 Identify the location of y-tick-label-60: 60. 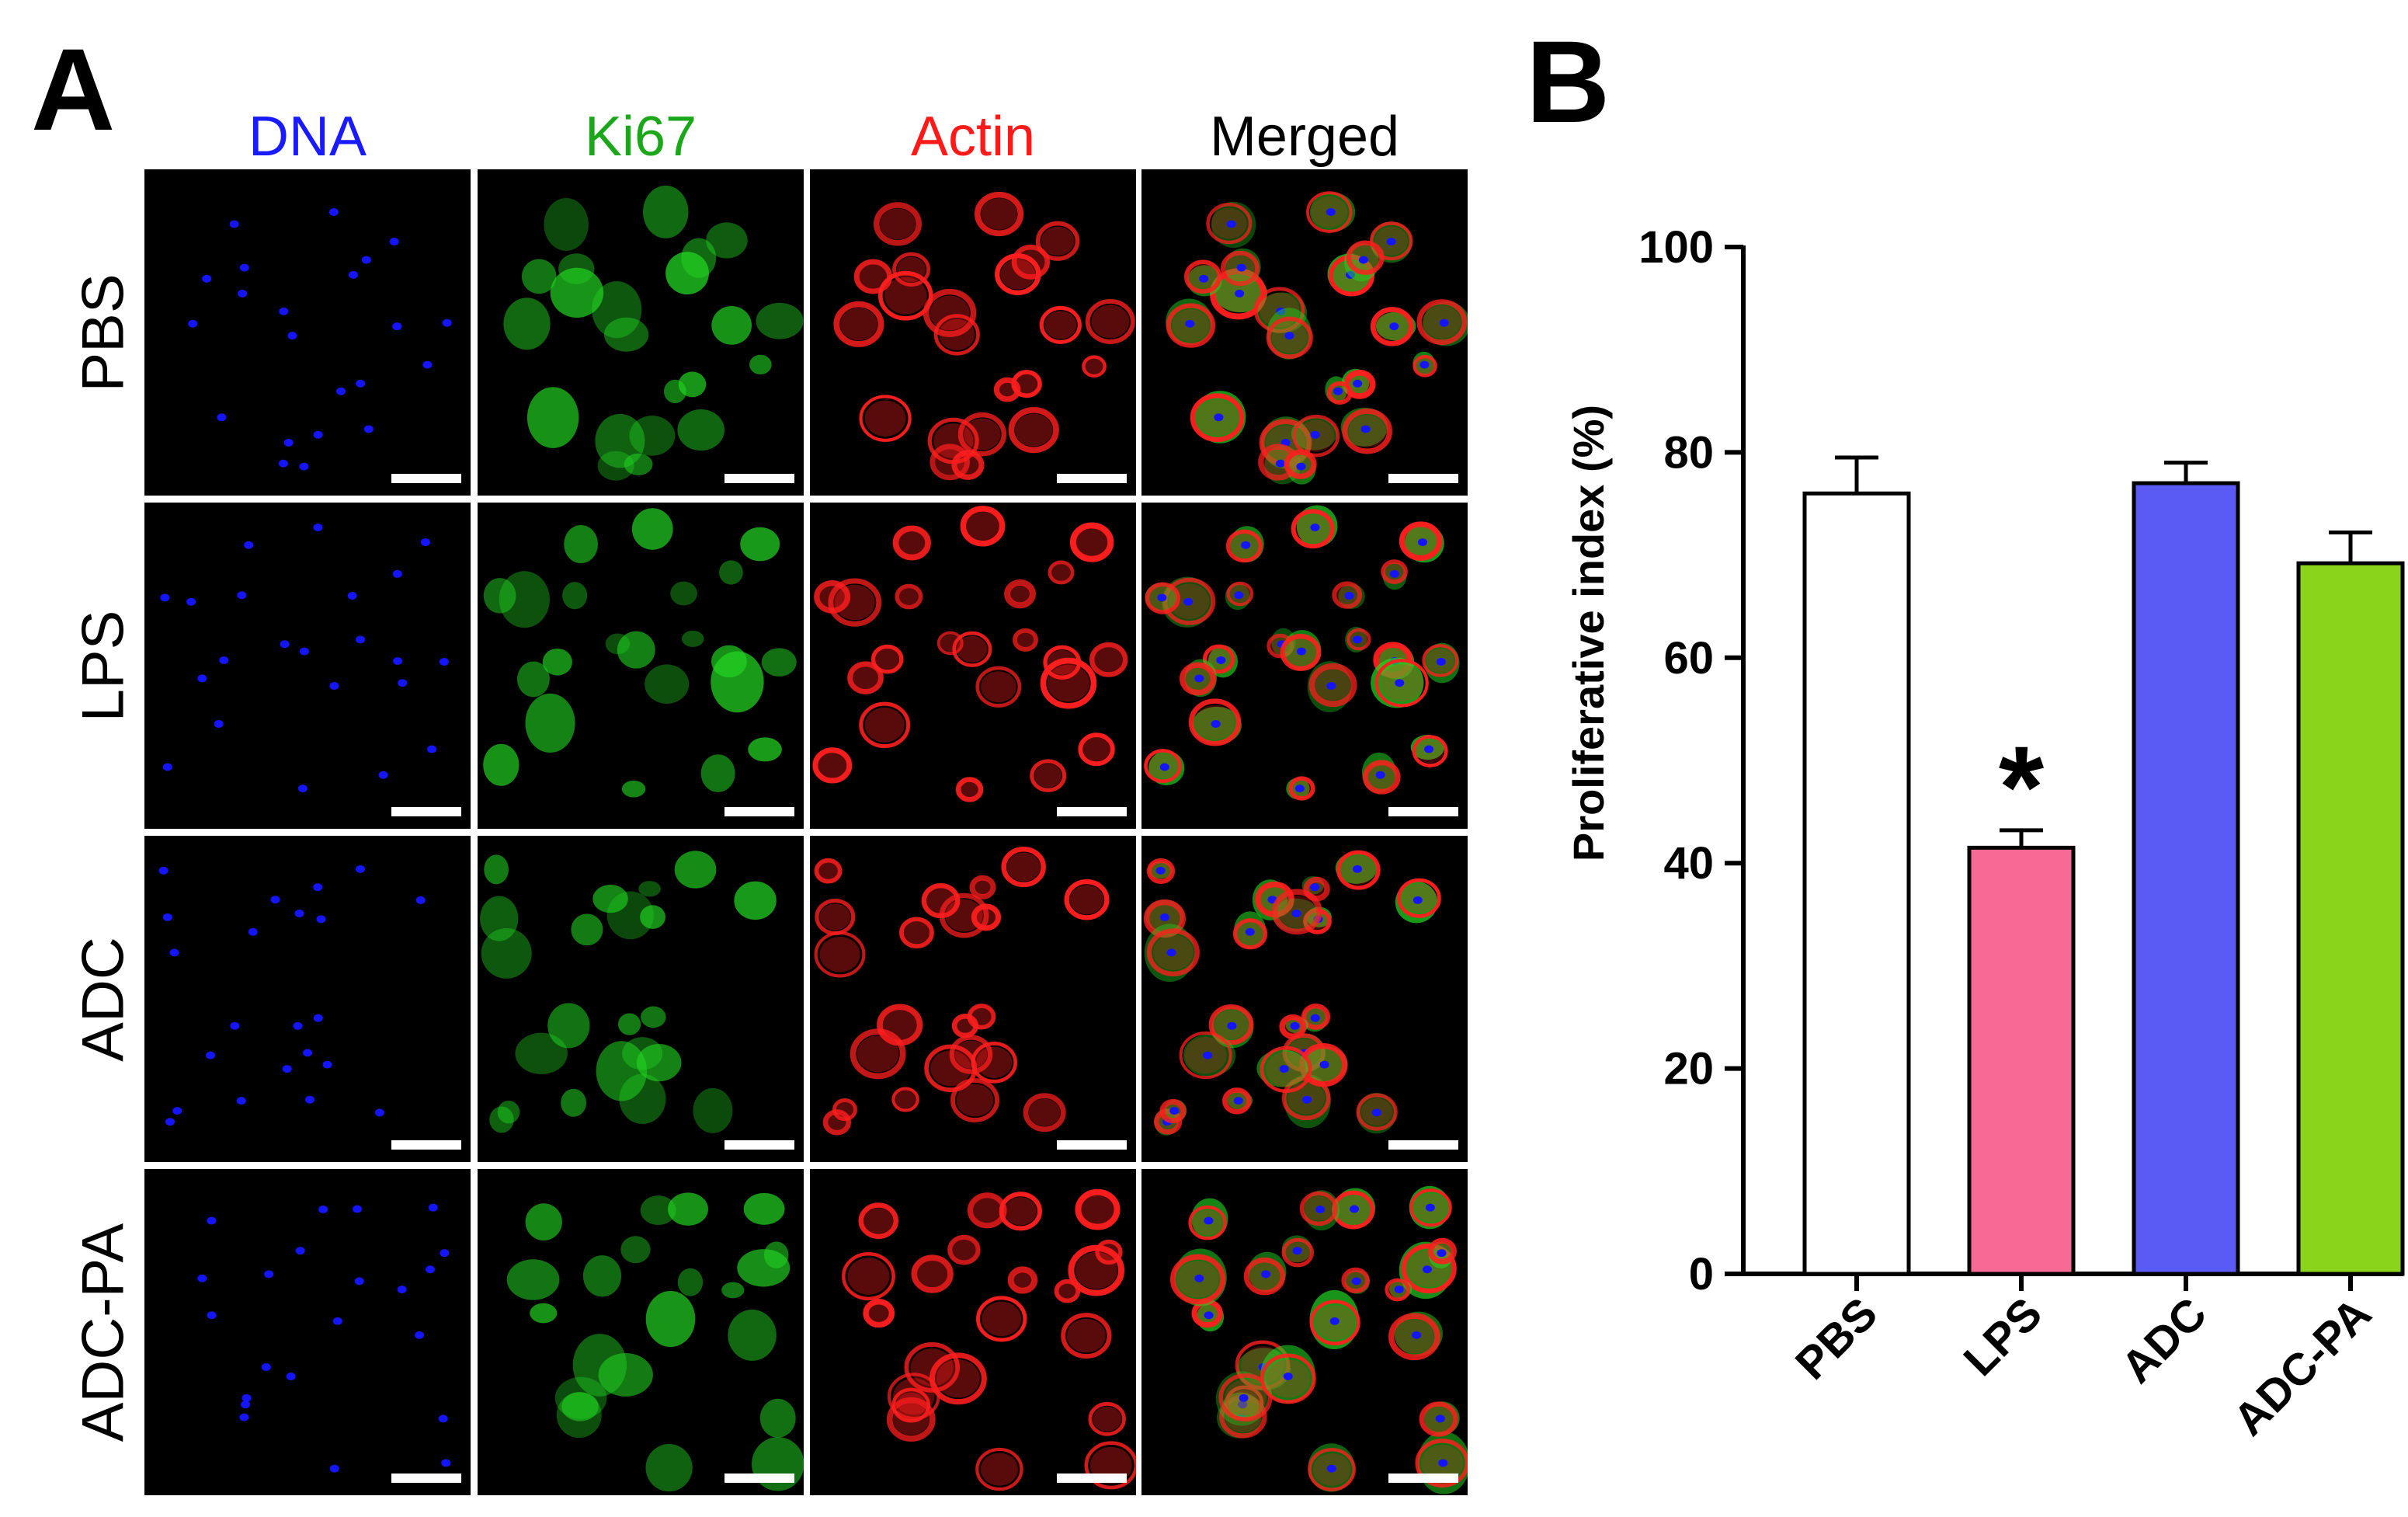
(1688, 658).